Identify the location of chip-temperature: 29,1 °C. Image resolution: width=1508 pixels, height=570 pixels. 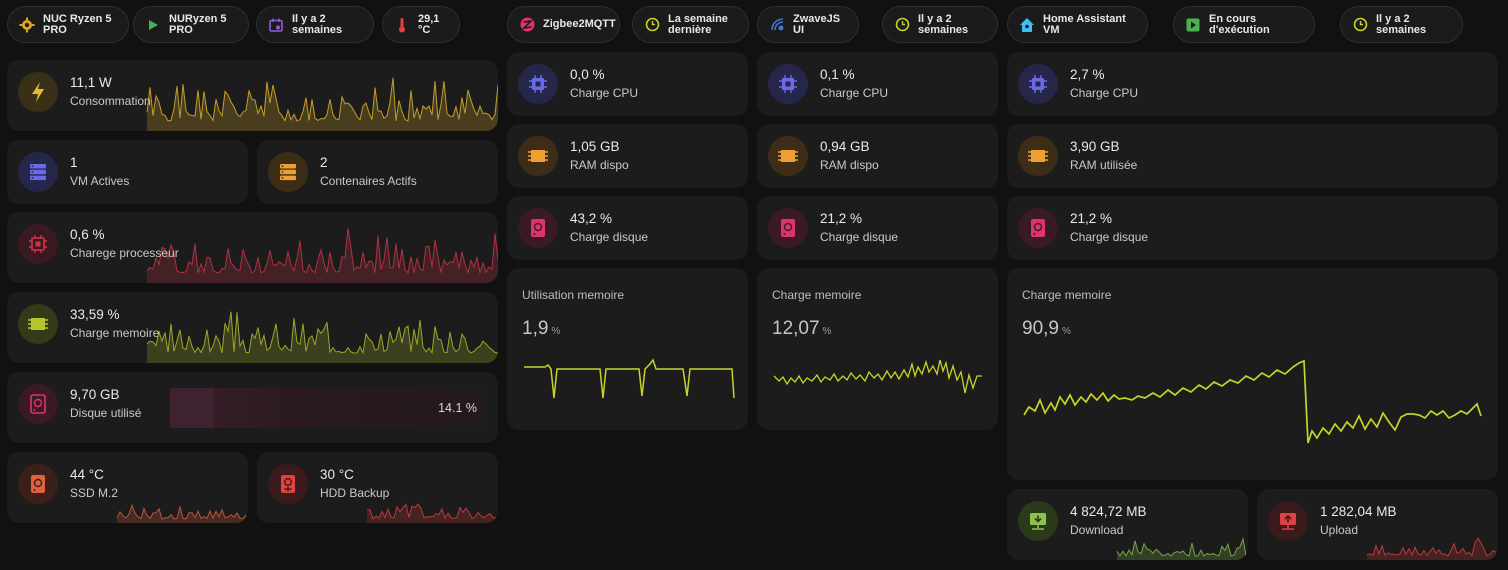
(421, 24).